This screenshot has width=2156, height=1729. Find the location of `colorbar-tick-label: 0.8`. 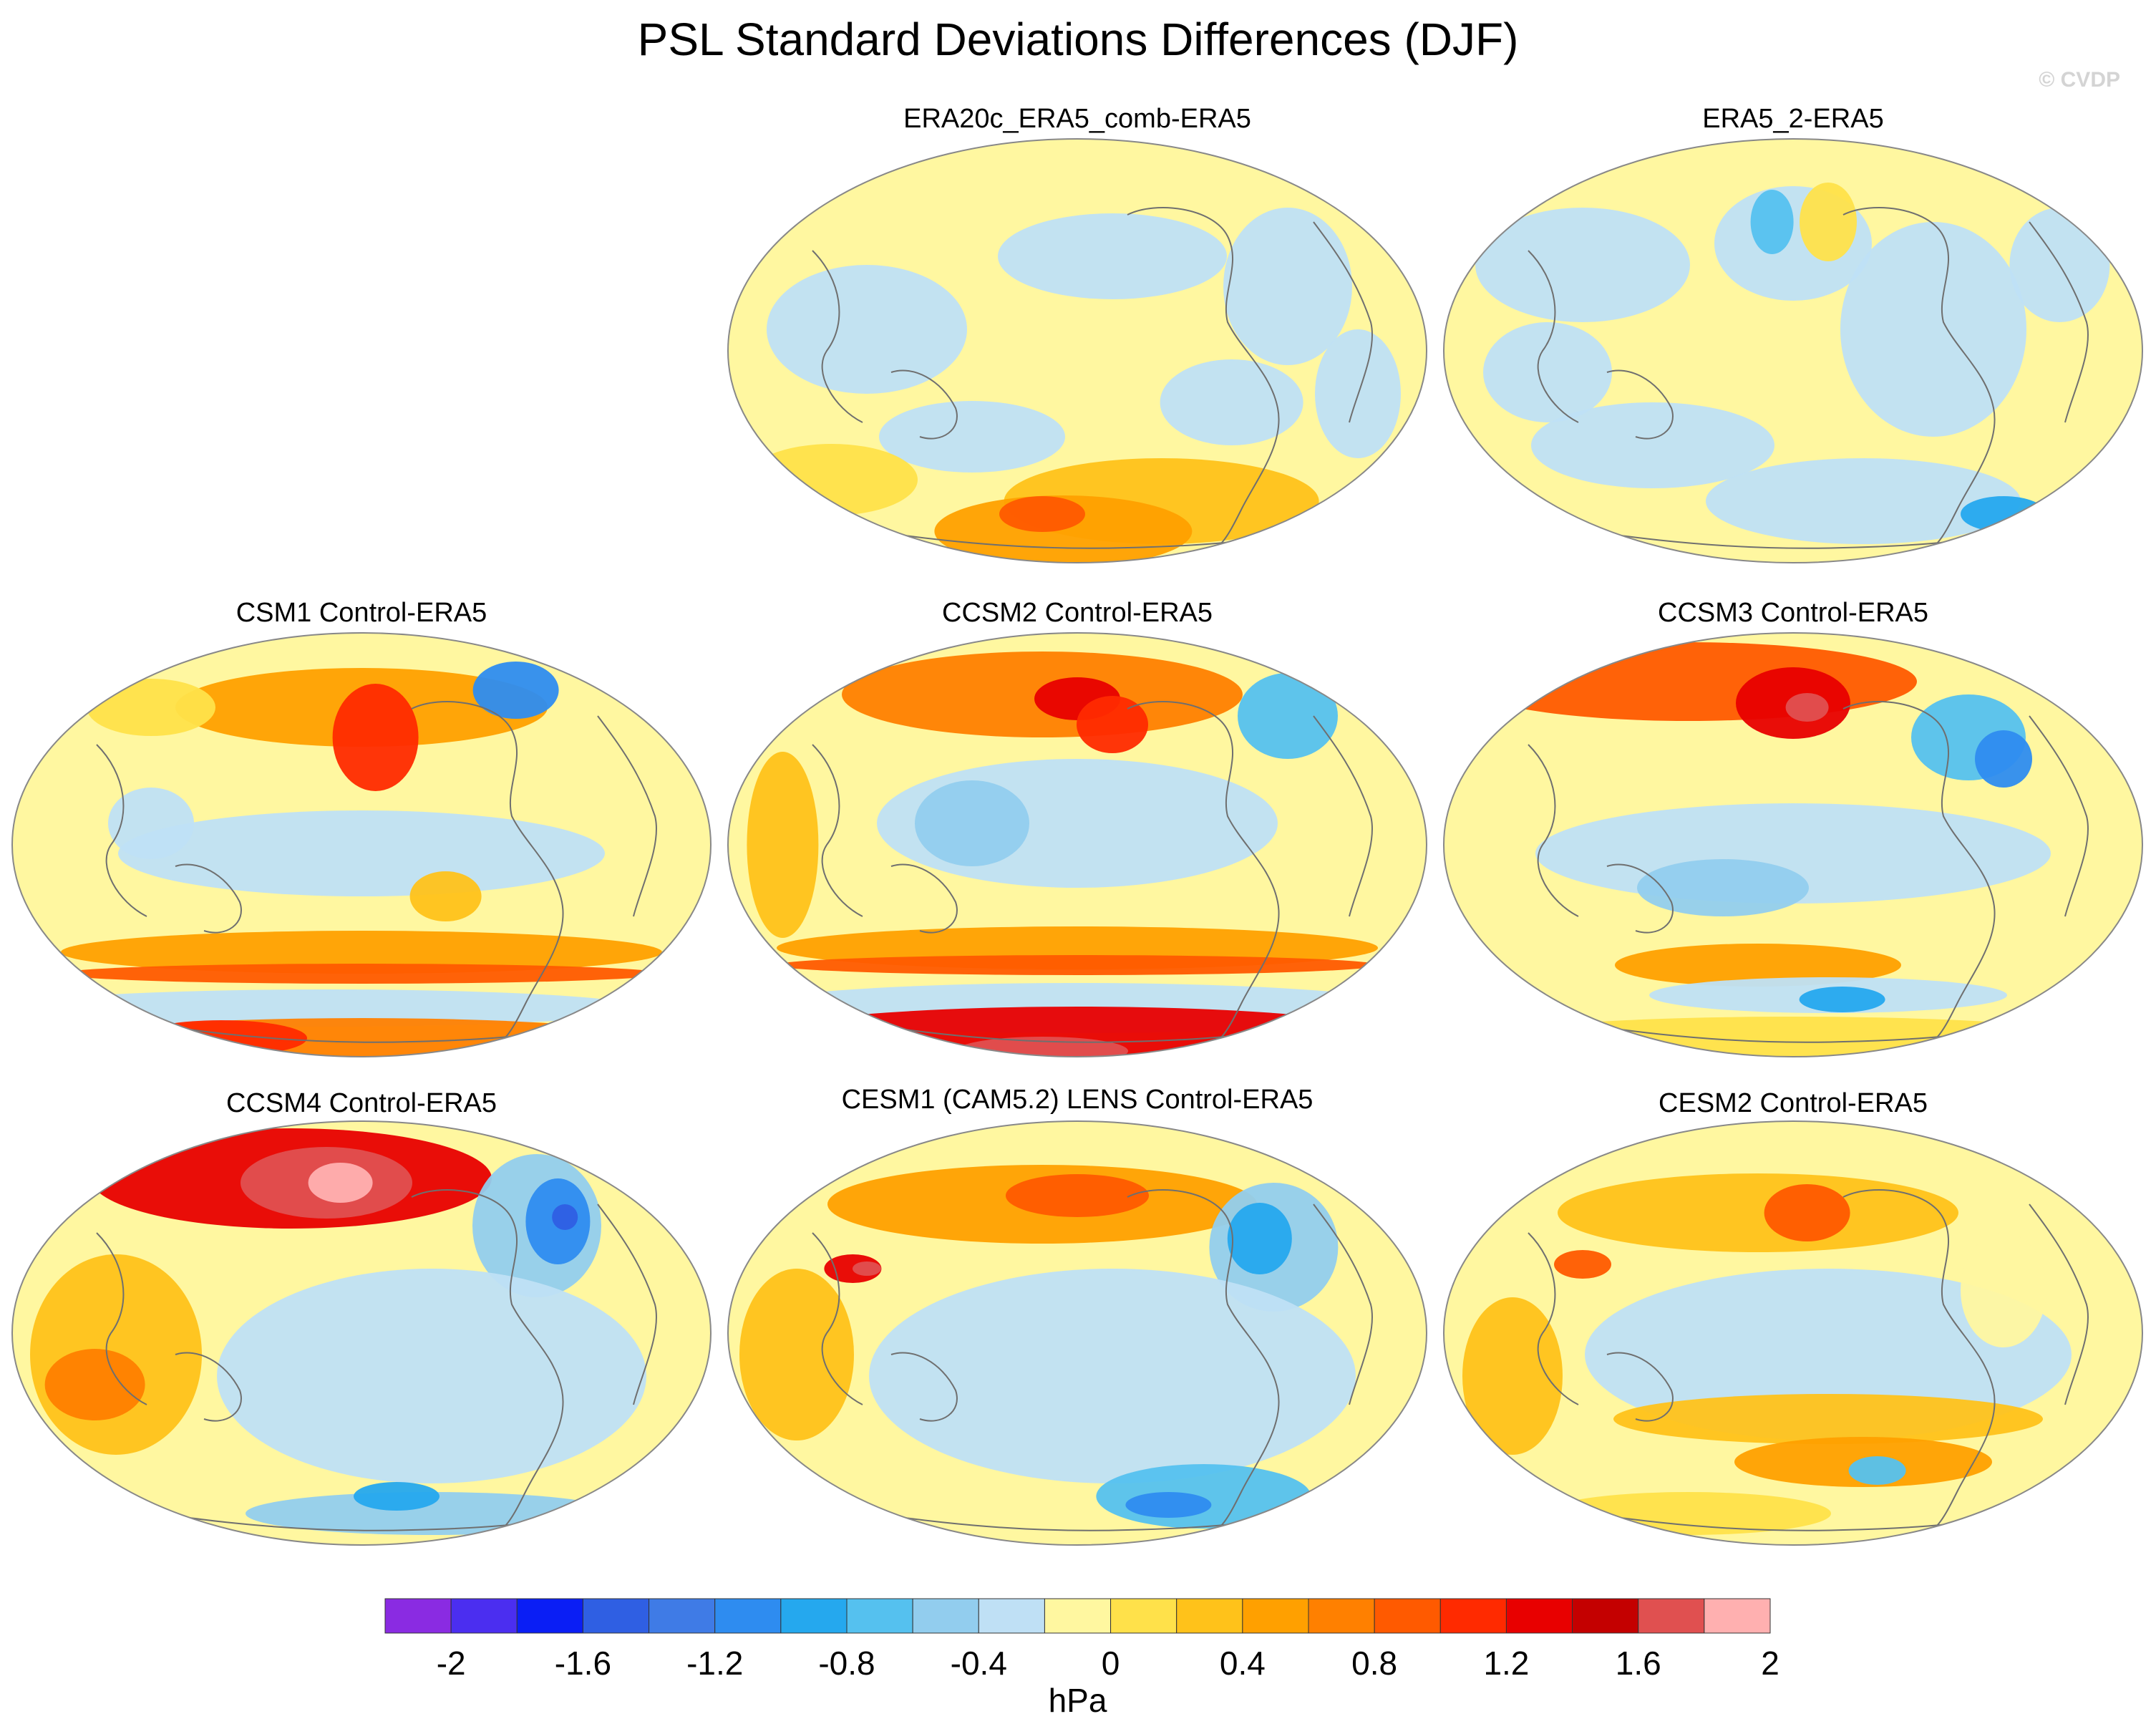

colorbar-tick-label: 0.8 is located at coordinates (1374, 1663).